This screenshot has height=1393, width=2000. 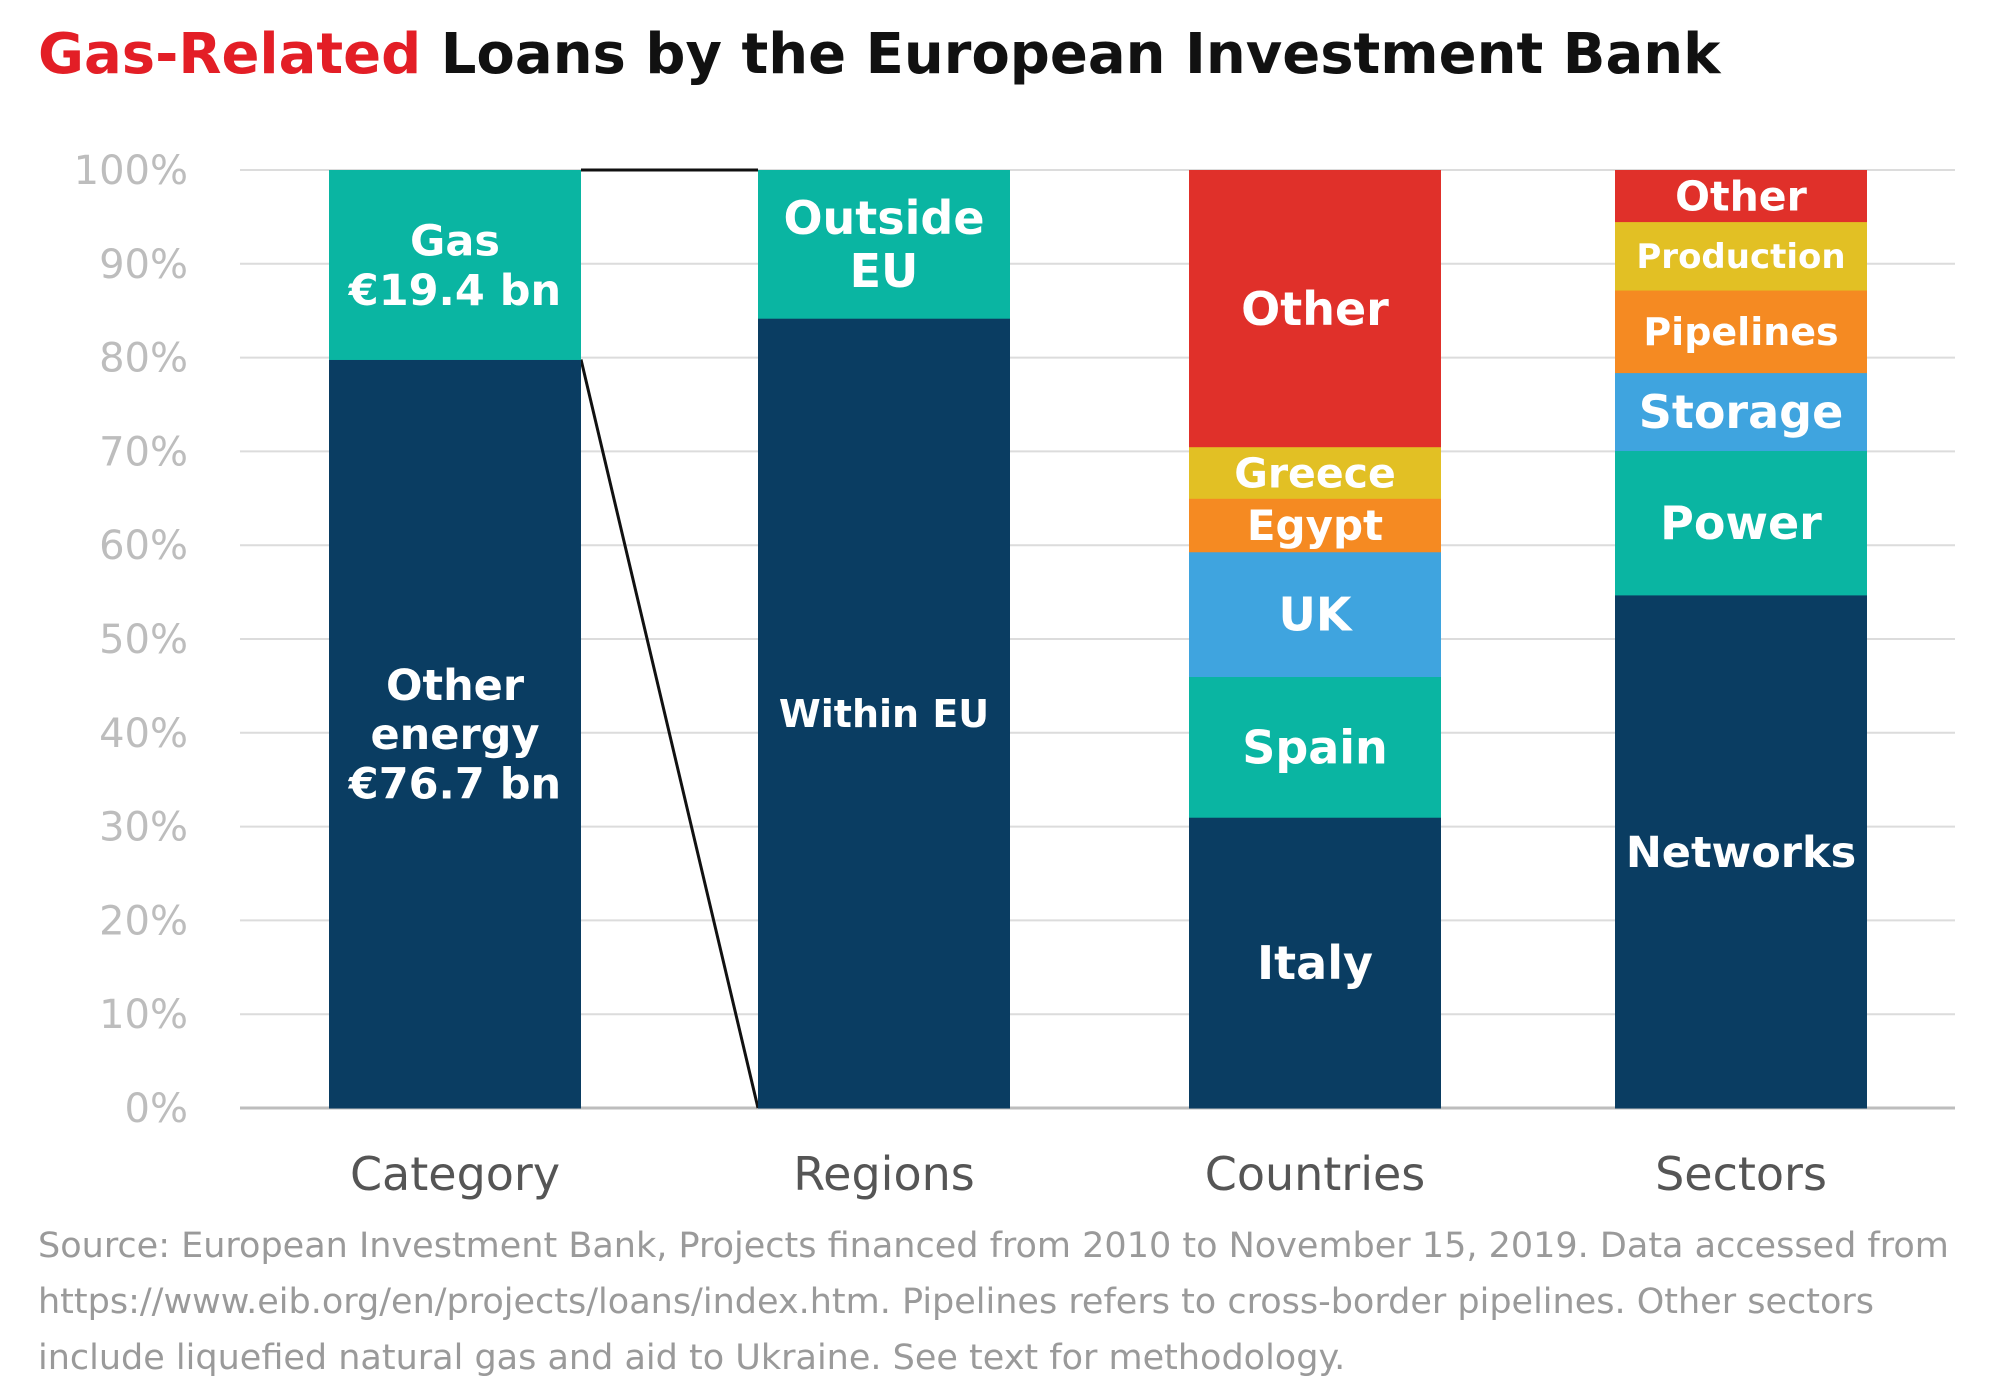 I want to click on segment-label-line: Within EU, so click(x=884, y=714).